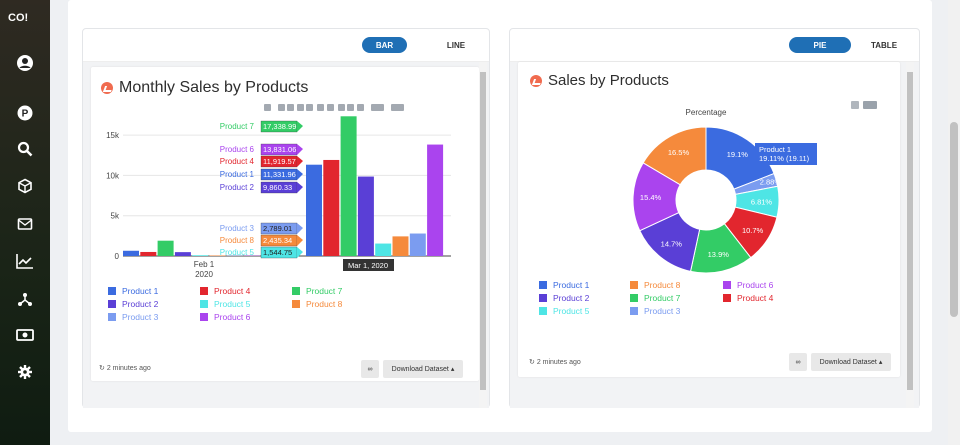  Describe the element at coordinates (277, 228) in the screenshot. I see `hover-value: 2,789.01` at that location.